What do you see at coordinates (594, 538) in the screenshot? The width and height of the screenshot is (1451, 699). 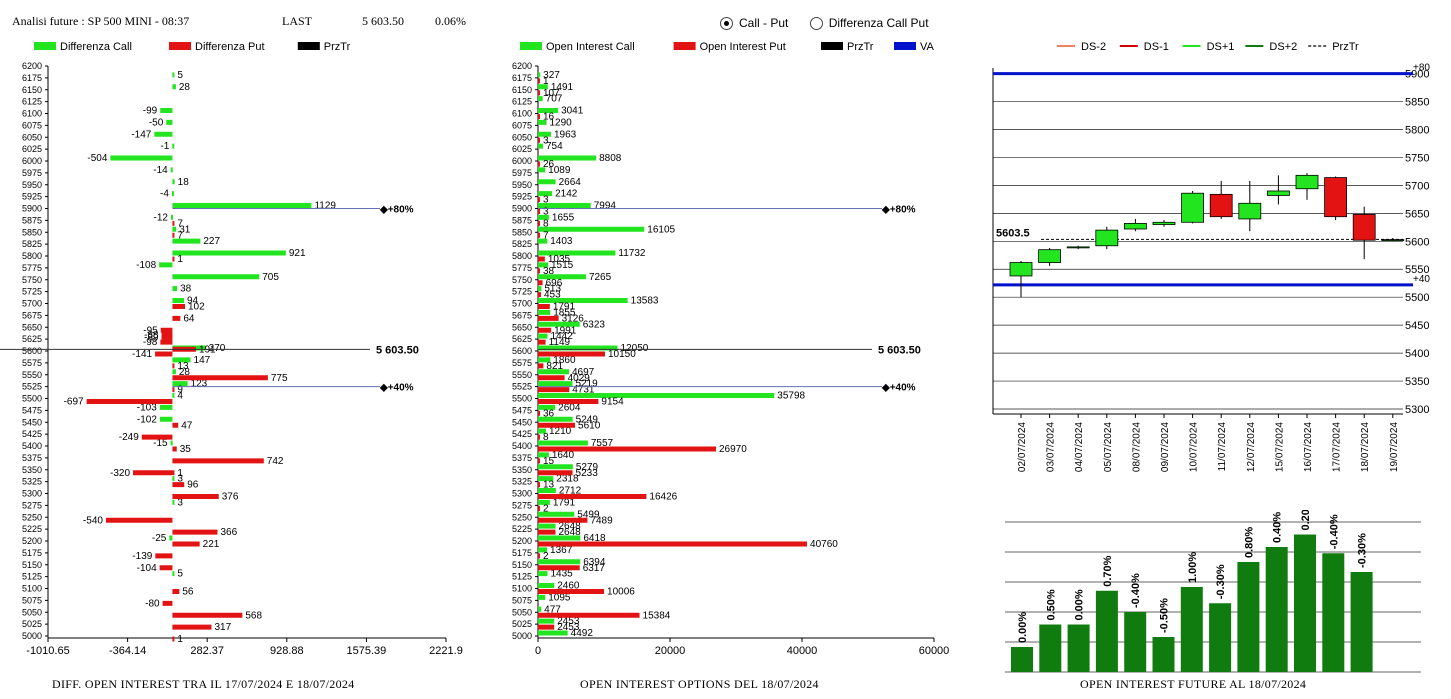 I see `bar-value-label: 6418` at bounding box center [594, 538].